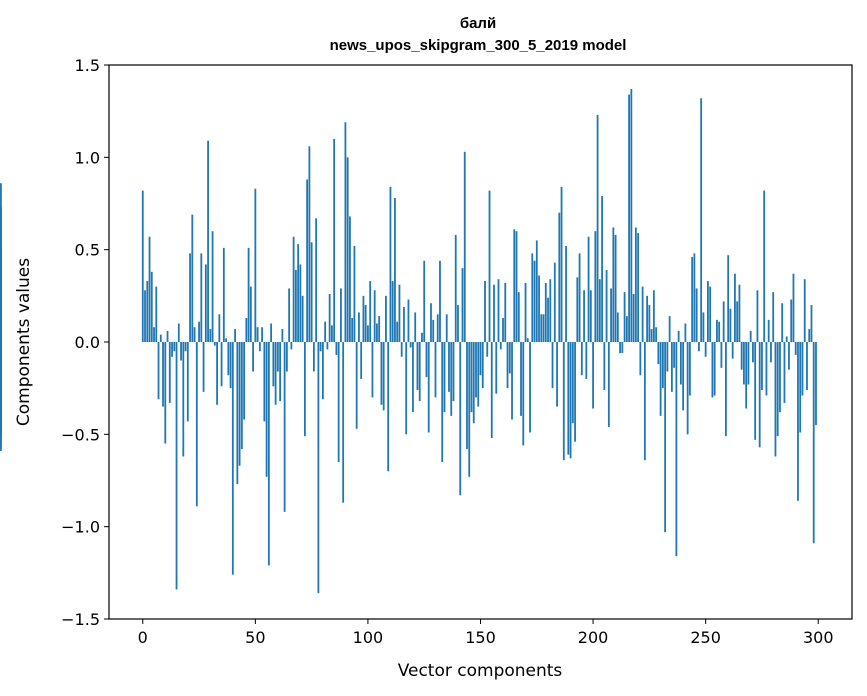  What do you see at coordinates (255, 637) in the screenshot?
I see `x-tick-label: 50` at bounding box center [255, 637].